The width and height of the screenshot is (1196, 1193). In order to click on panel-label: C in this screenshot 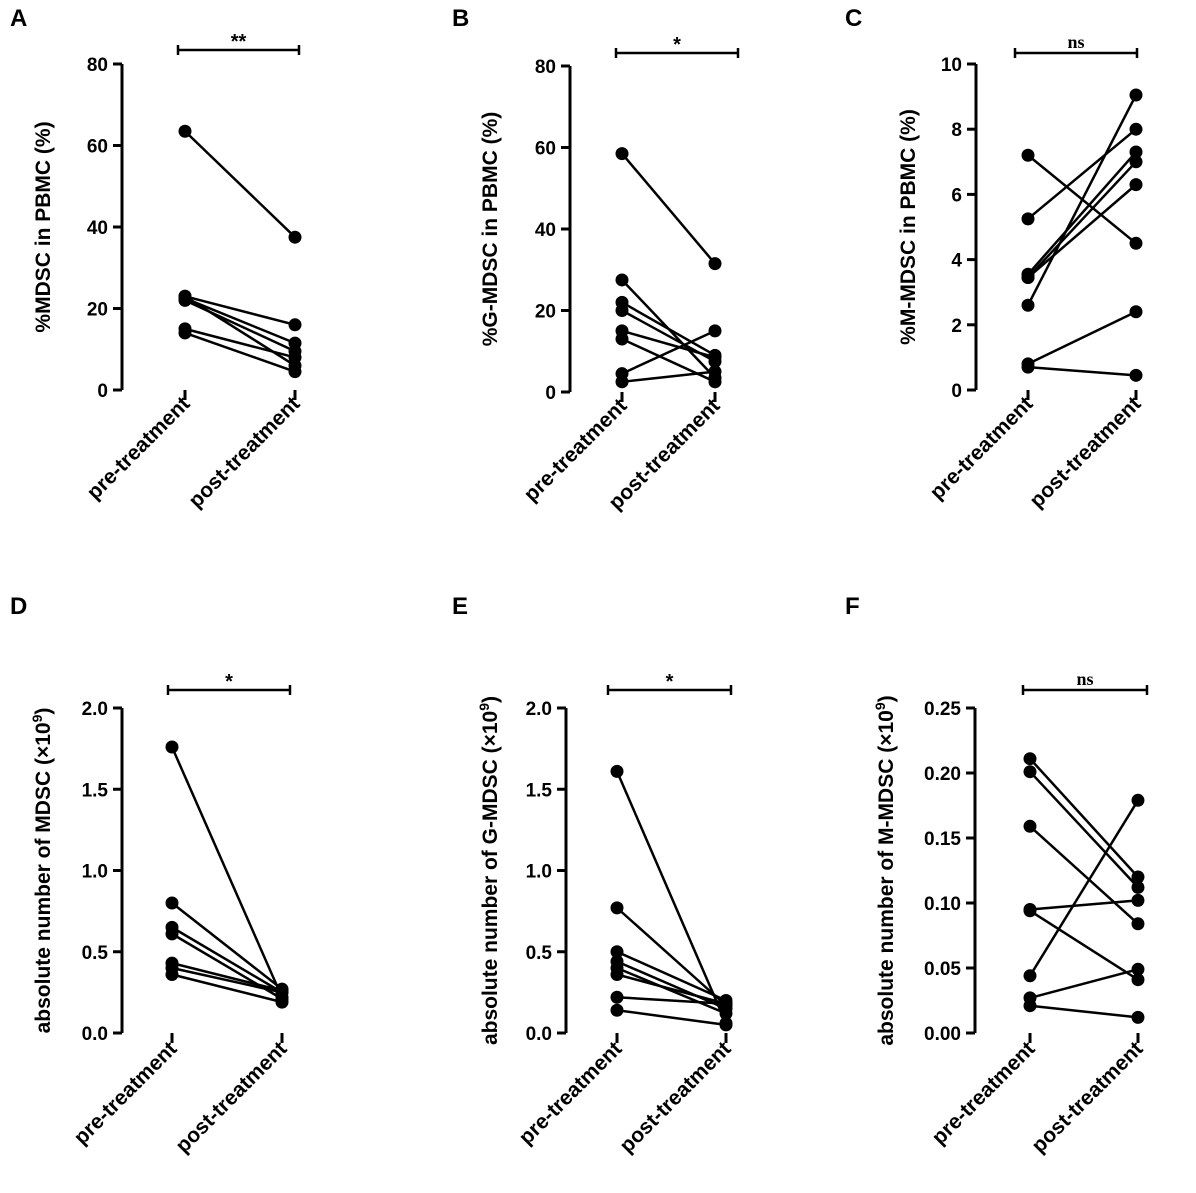, I will do `click(853, 18)`.